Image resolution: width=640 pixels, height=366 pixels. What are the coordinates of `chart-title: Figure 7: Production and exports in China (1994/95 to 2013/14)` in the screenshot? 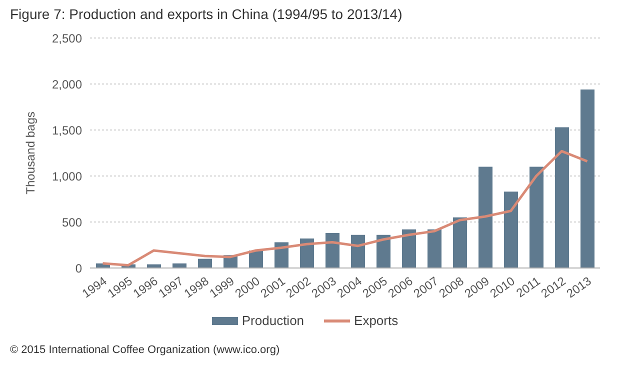 It's located at (206, 14).